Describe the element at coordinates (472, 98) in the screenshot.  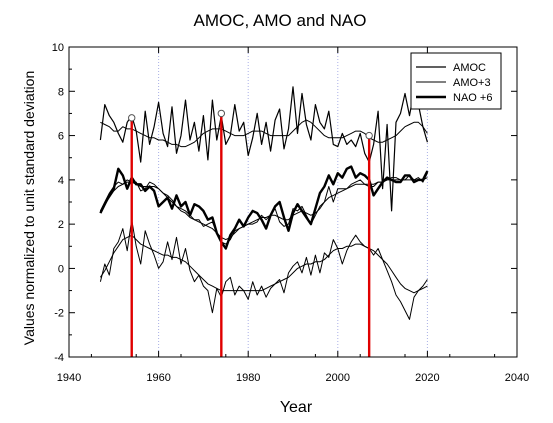
I see `legend-label-2: NAO +6` at that location.